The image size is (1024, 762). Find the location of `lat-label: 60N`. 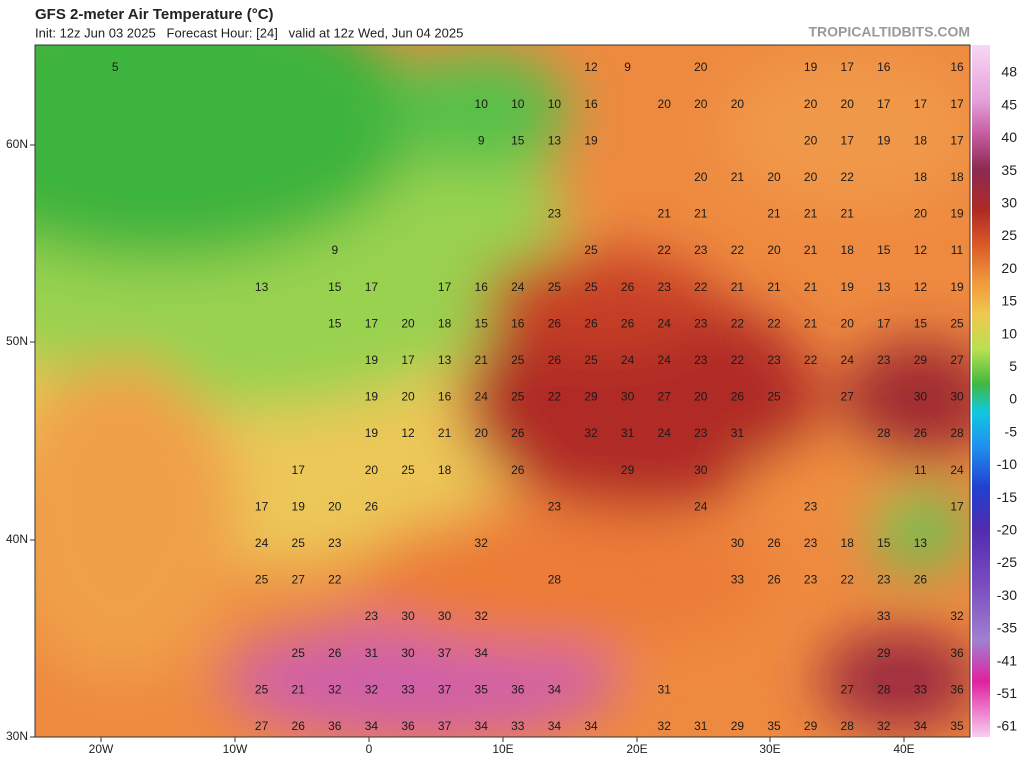

lat-label: 60N is located at coordinates (17, 144).